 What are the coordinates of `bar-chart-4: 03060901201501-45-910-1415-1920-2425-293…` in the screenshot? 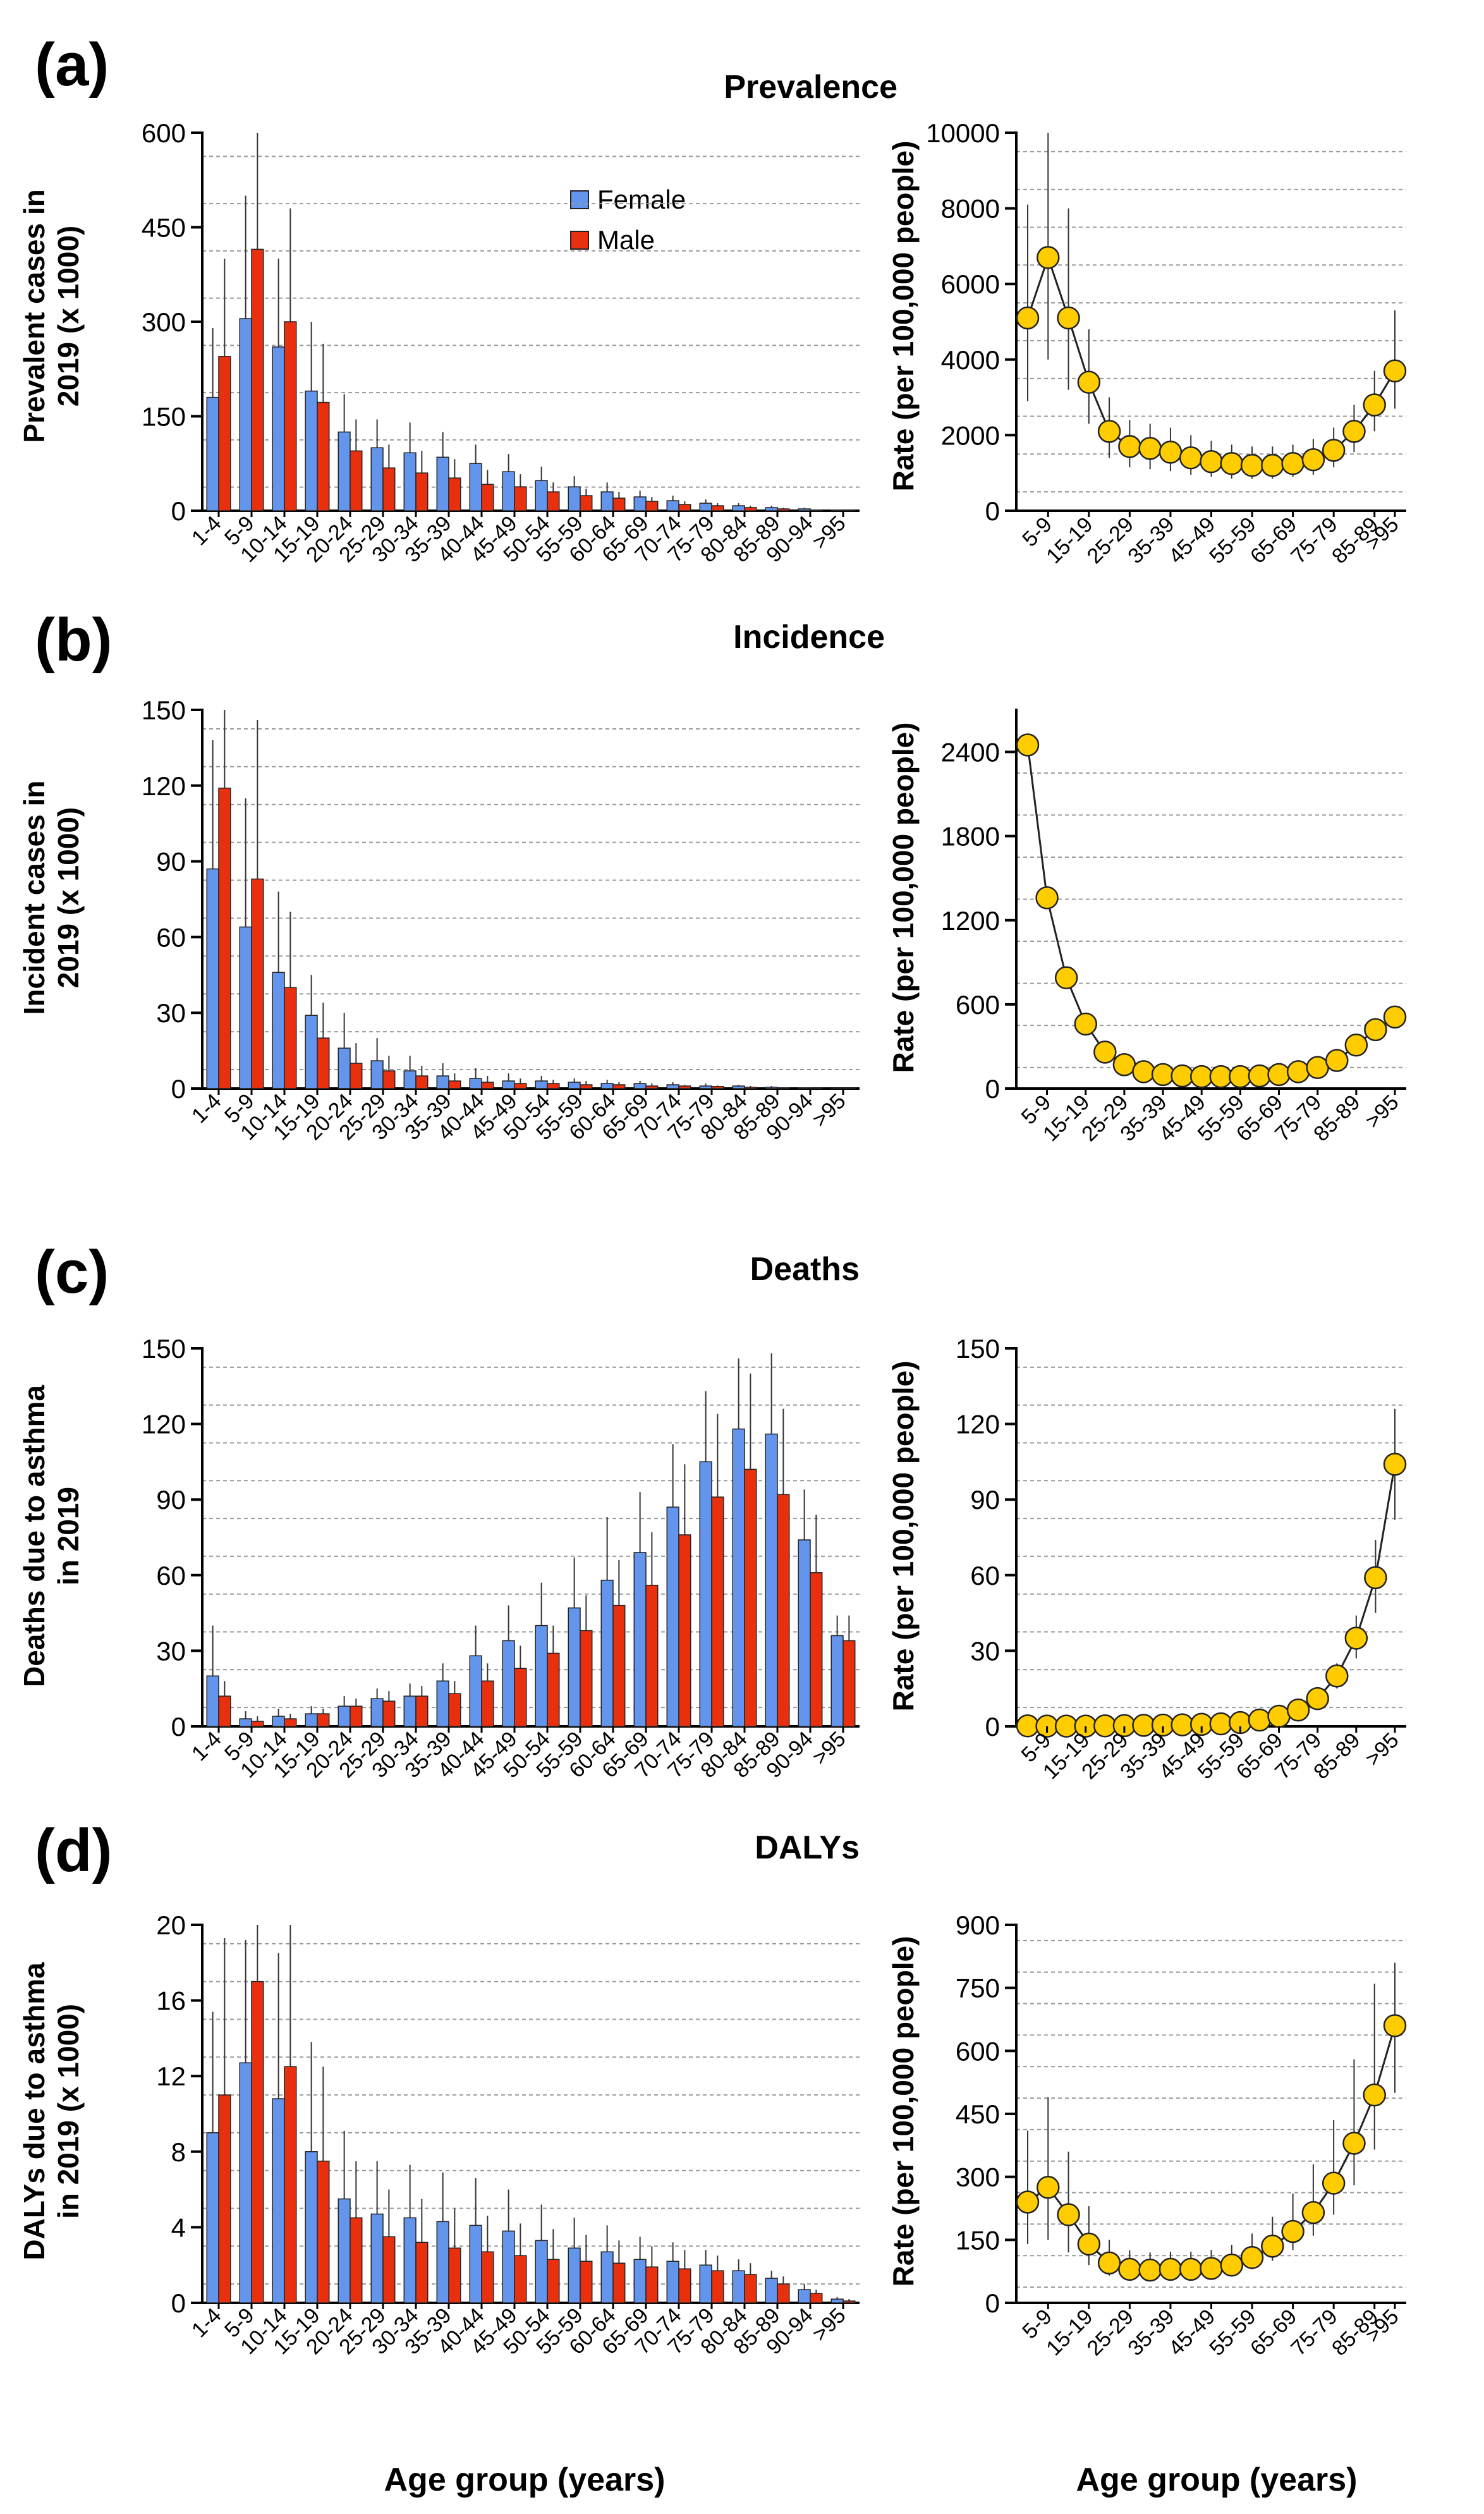 It's located at (439, 1559).